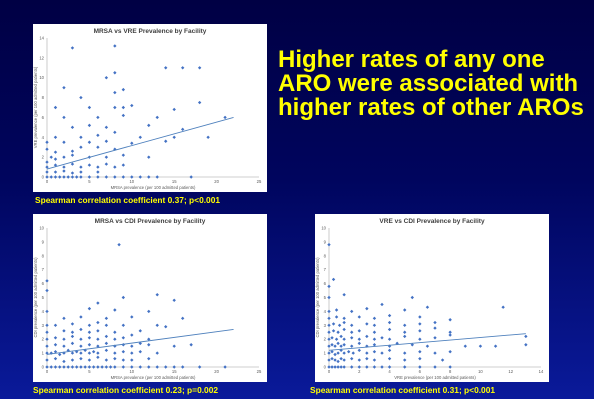  I want to click on y-tick-label: 5, so click(43, 297).